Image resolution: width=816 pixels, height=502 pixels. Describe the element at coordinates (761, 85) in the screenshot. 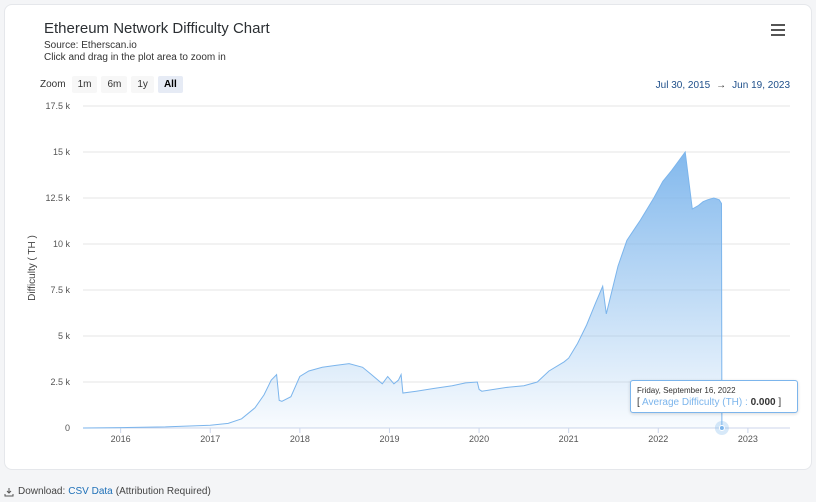

I see `range-to-input: Jun 19, 2023` at that location.